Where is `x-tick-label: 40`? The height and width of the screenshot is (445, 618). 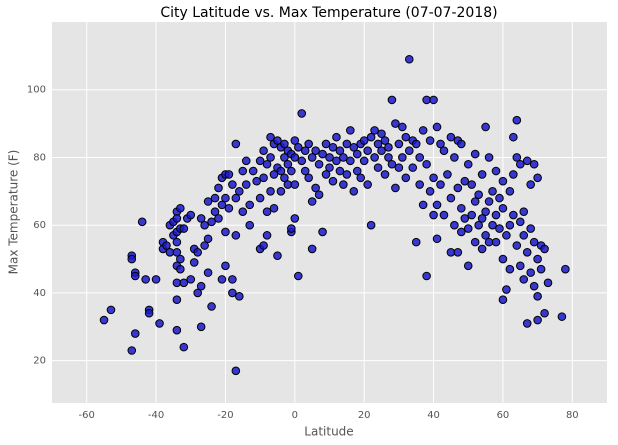
x-tick-label: 40 is located at coordinates (433, 415).